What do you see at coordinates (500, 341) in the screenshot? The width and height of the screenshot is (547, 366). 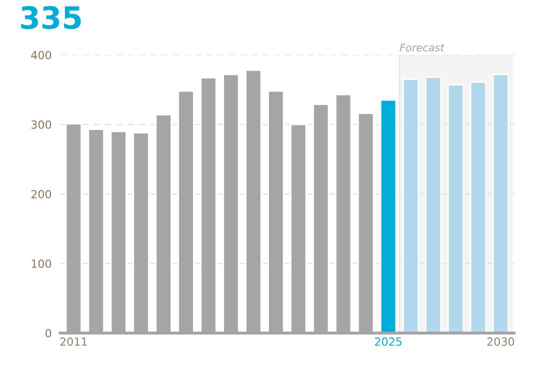 I see `x-tick-label: 2030` at bounding box center [500, 341].